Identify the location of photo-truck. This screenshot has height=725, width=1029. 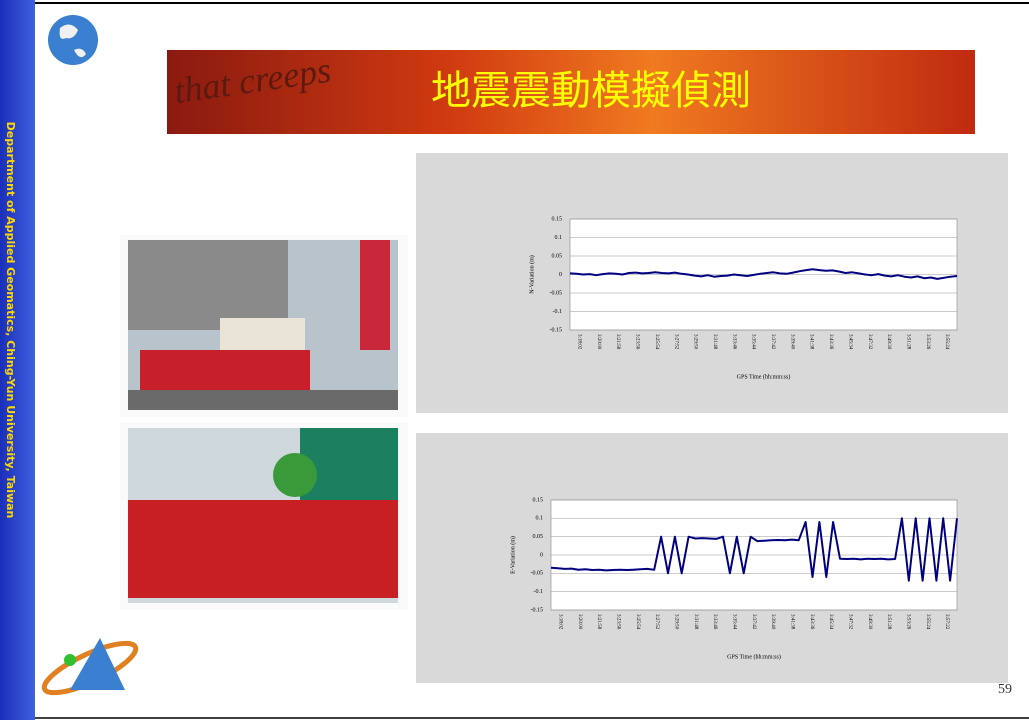
(264, 326).